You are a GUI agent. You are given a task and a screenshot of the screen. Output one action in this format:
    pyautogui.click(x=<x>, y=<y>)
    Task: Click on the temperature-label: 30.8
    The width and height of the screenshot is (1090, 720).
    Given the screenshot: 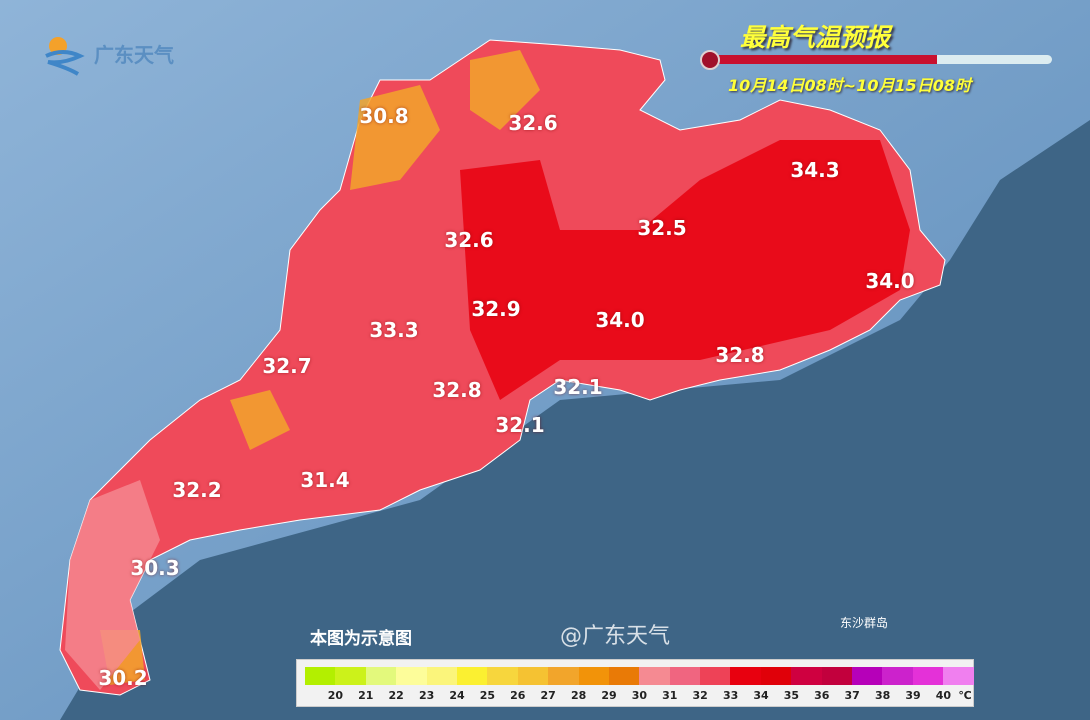 What is the action you would take?
    pyautogui.click(x=384, y=116)
    